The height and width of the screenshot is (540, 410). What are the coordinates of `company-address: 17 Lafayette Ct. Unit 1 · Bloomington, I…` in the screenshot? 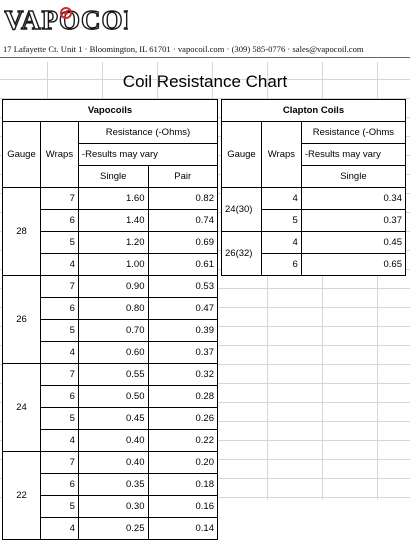 It's located at (183, 49).